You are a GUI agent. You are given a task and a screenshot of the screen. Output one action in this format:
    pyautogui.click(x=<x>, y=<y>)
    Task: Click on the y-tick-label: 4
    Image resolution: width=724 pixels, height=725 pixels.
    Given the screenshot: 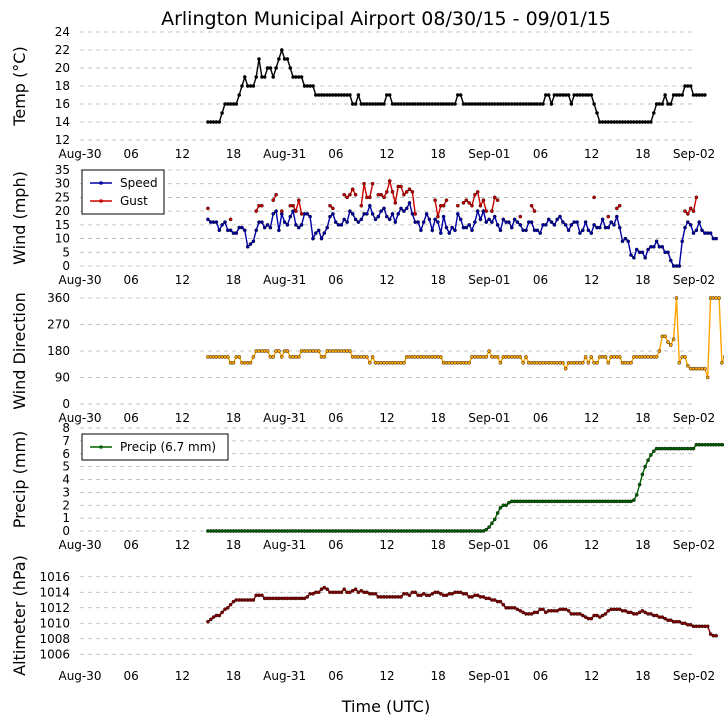 What is the action you would take?
    pyautogui.click(x=66, y=480)
    